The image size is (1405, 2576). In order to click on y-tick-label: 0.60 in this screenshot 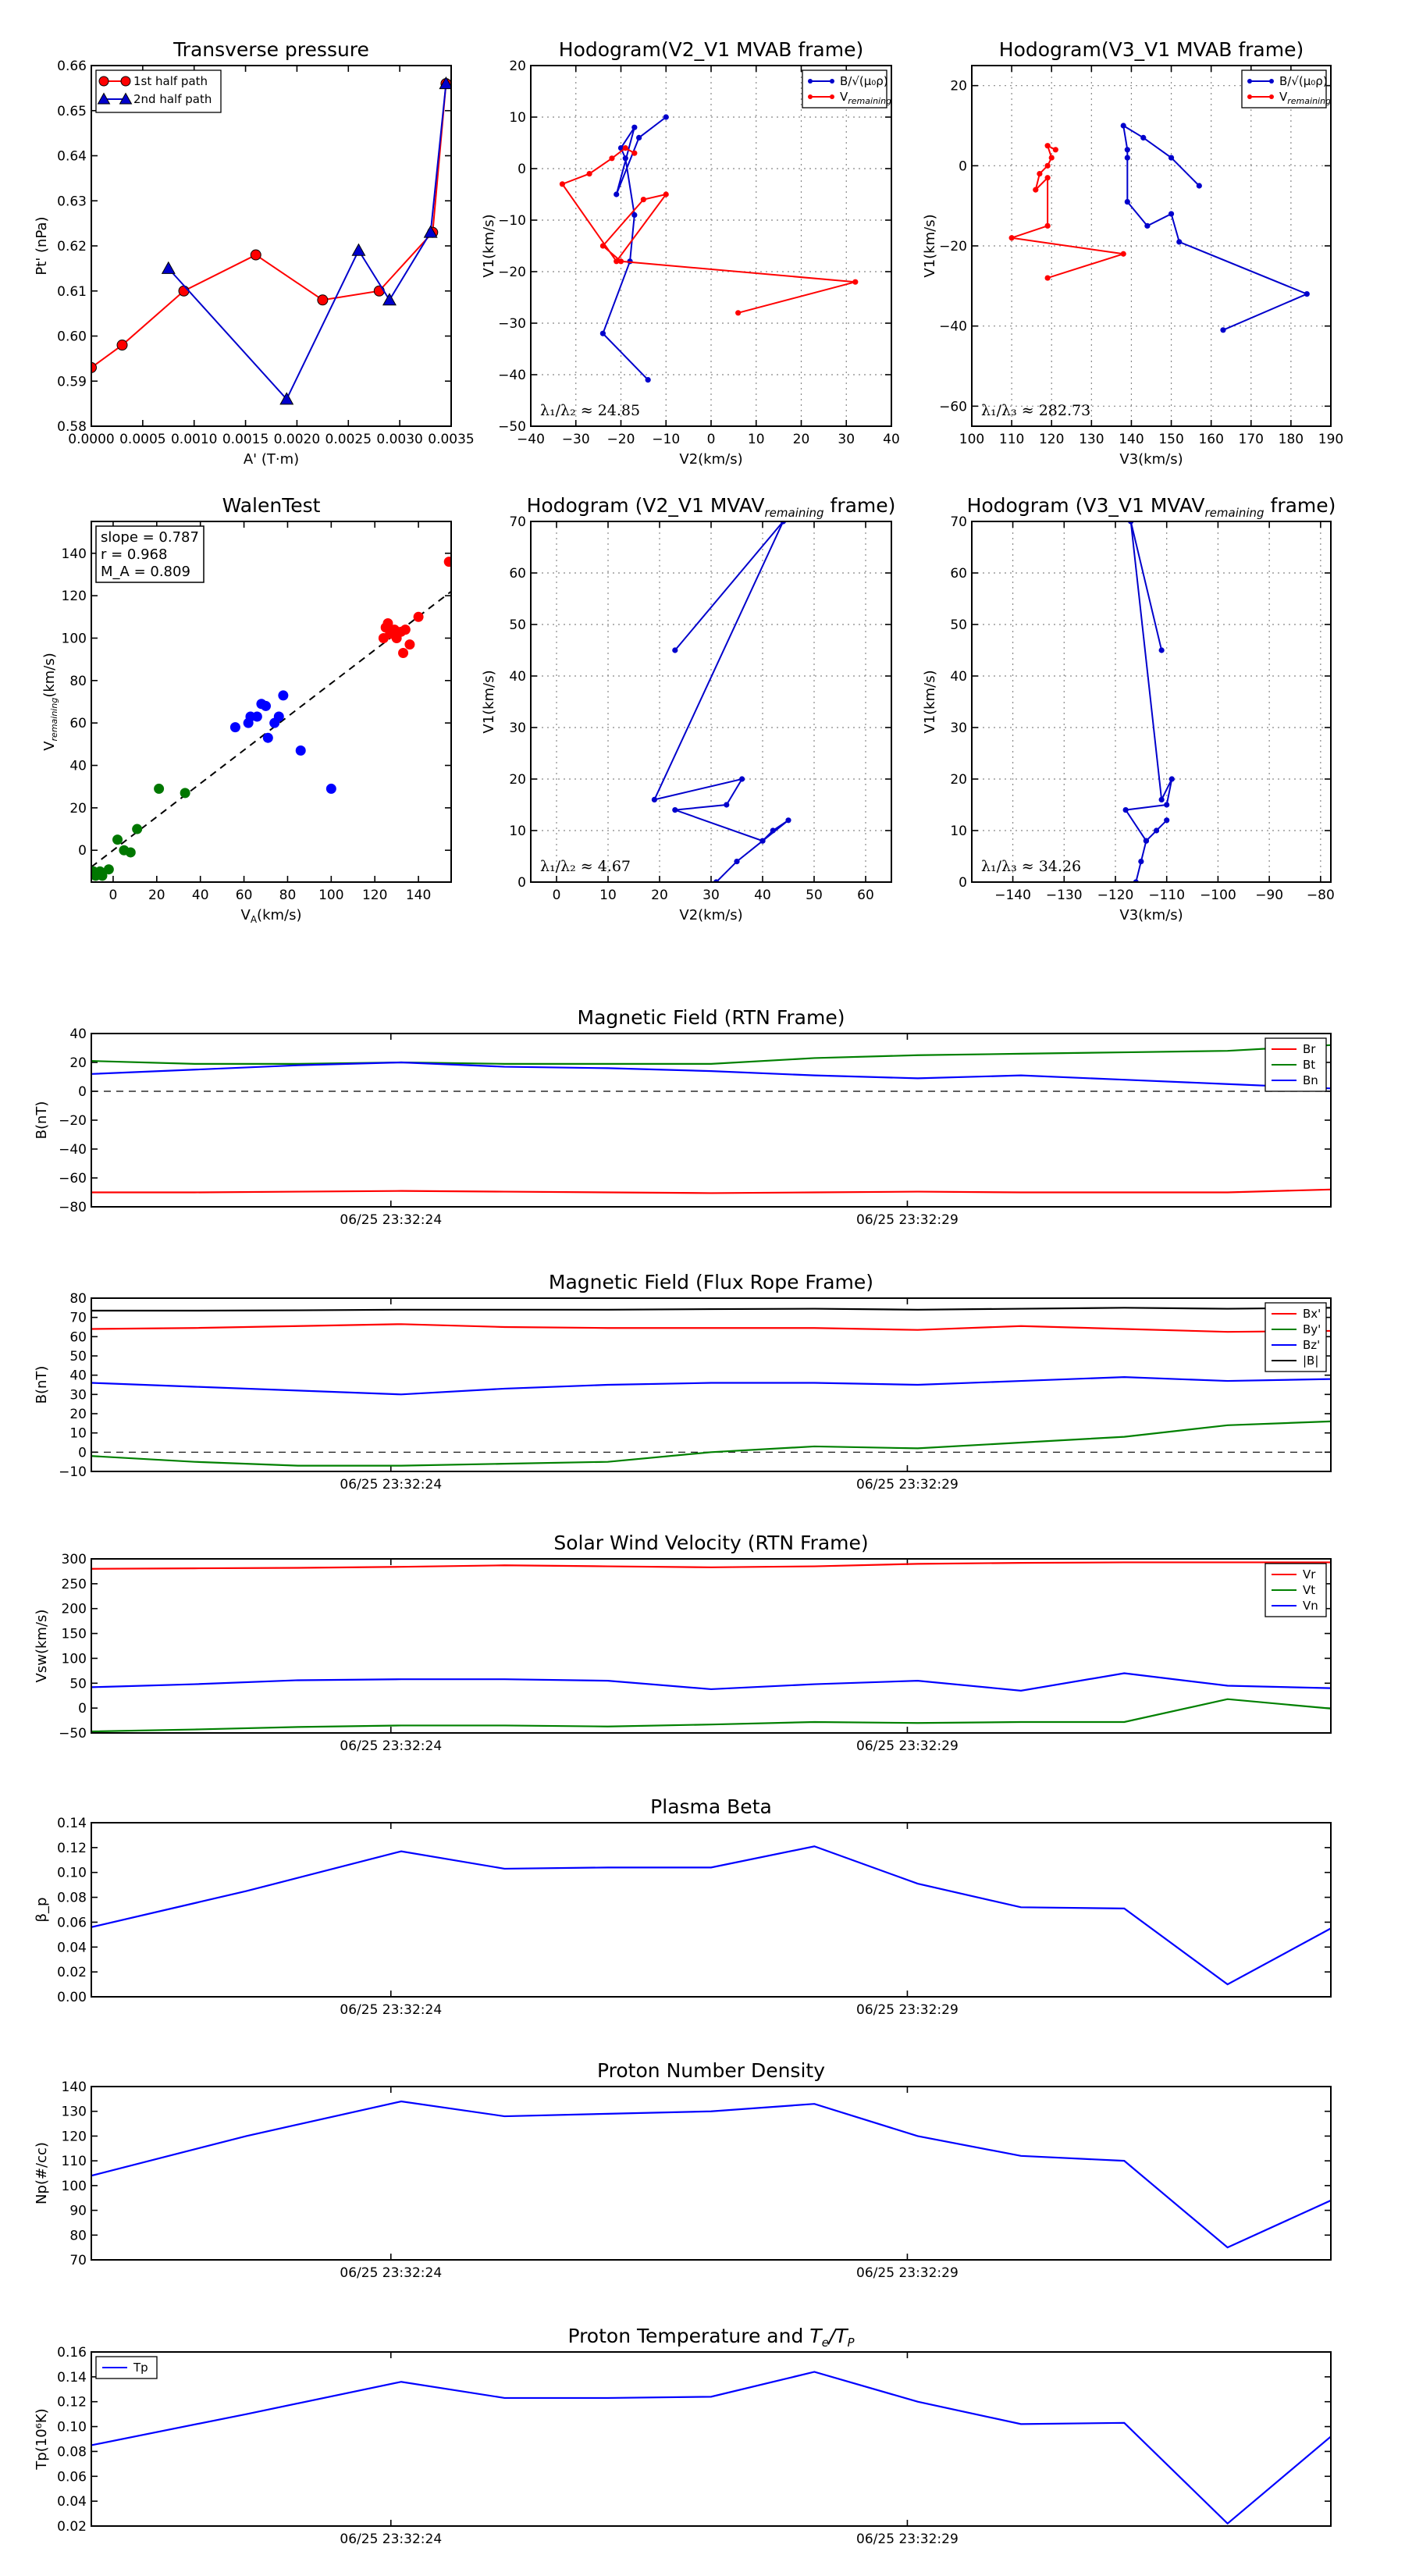, I will do `click(72, 337)`.